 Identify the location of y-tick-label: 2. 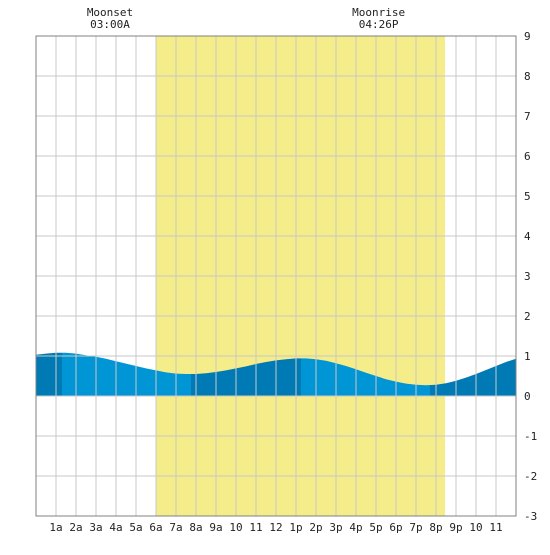
(527, 316).